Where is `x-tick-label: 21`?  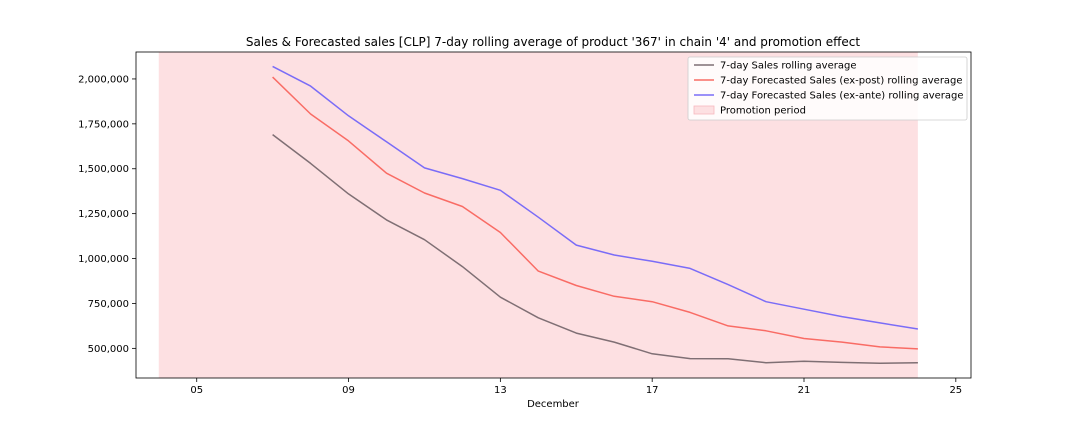
x-tick-label: 21 is located at coordinates (804, 390).